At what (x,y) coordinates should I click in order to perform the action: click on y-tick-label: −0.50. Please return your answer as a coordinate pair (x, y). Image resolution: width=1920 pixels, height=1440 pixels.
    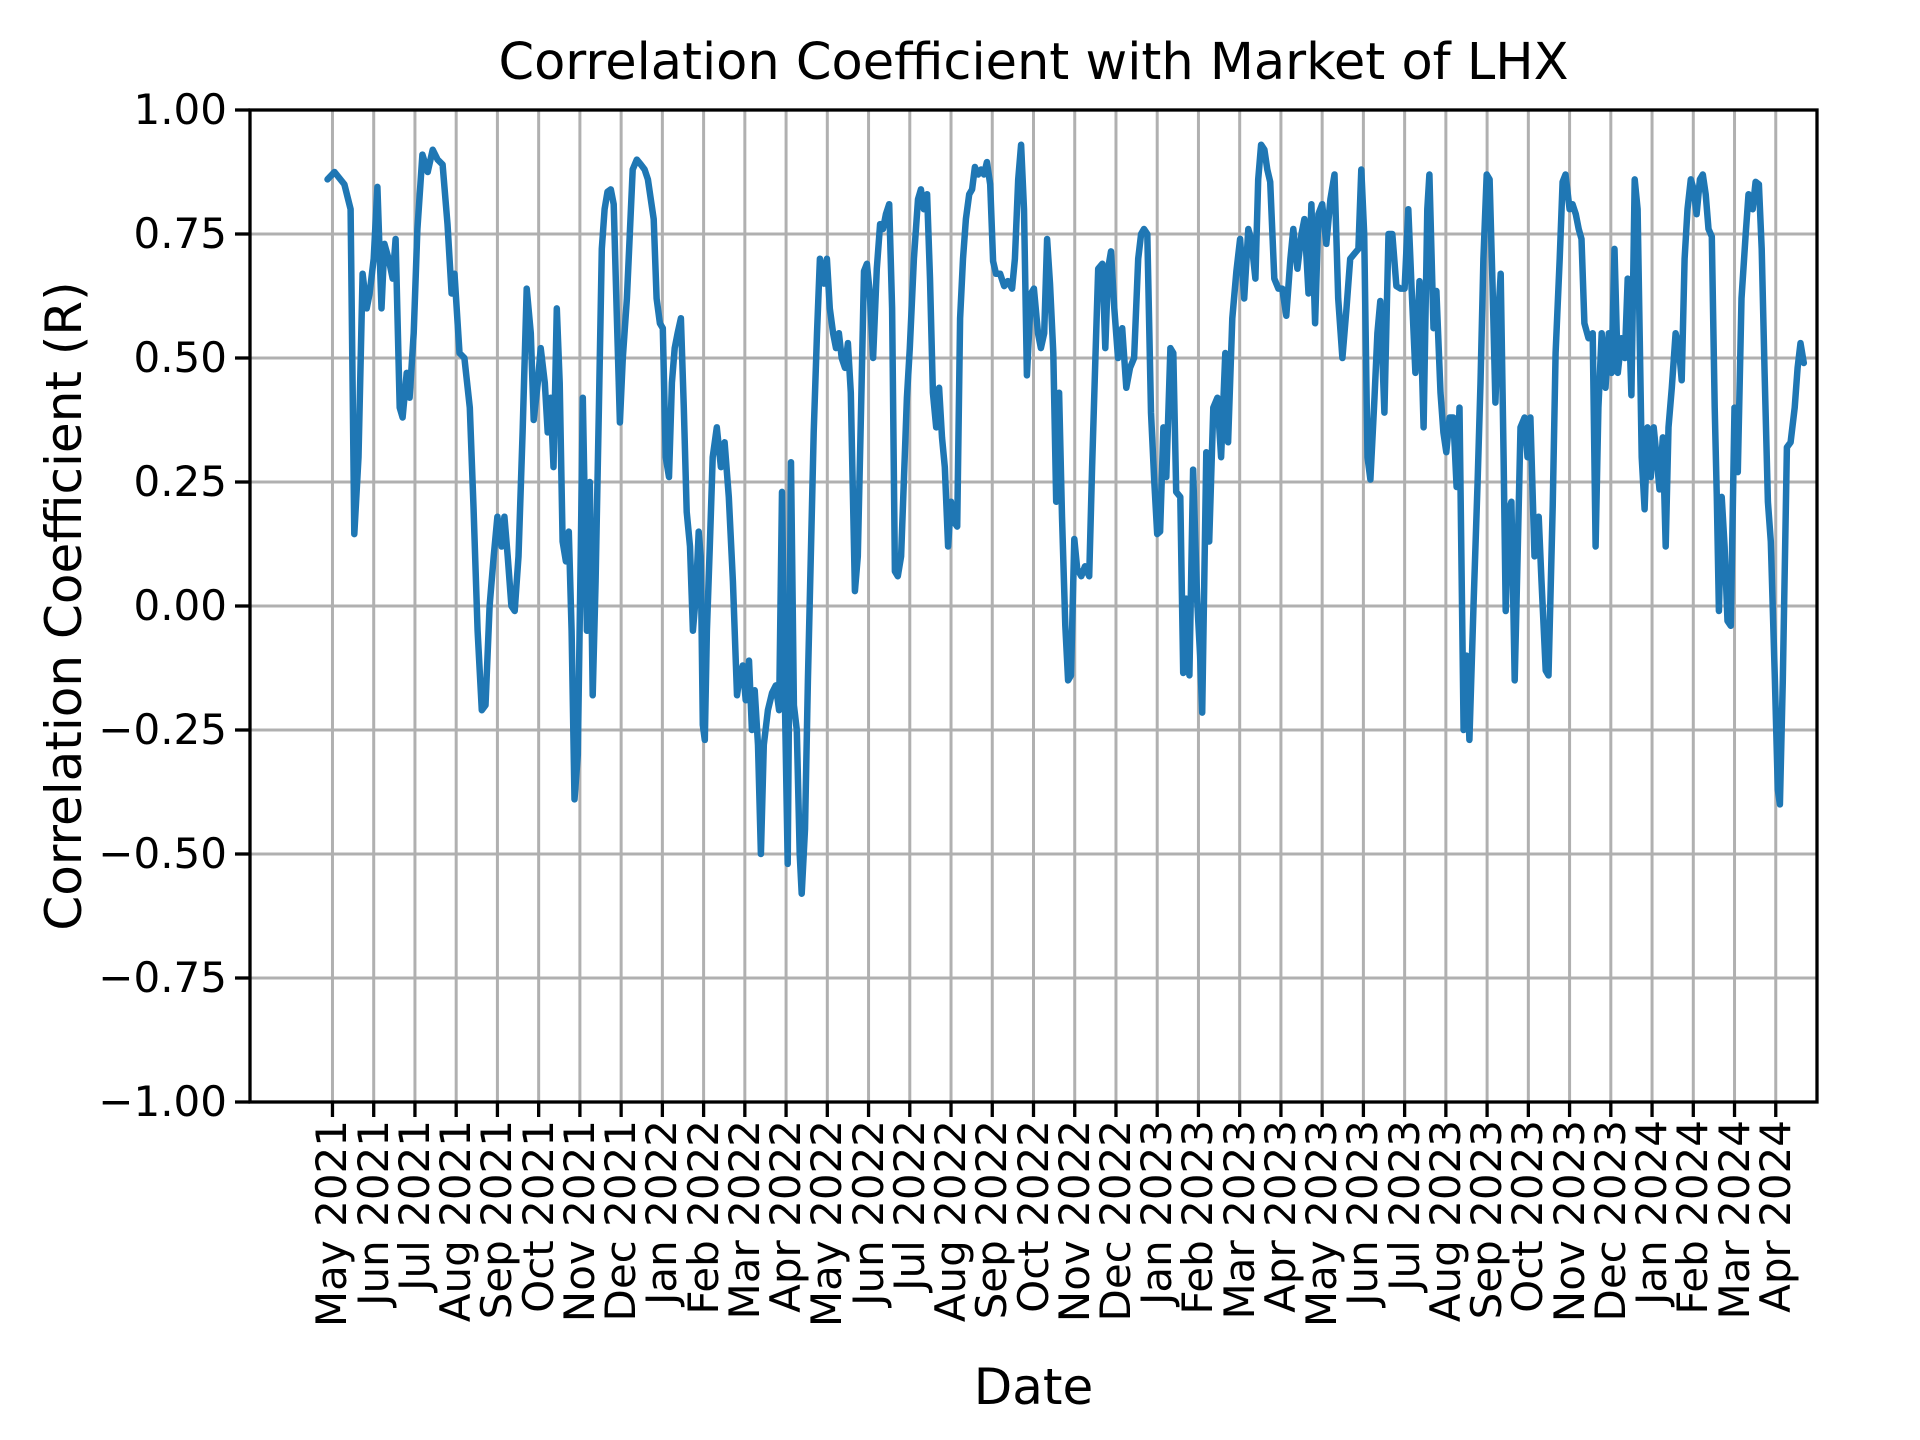
    Looking at the image, I should click on (162, 853).